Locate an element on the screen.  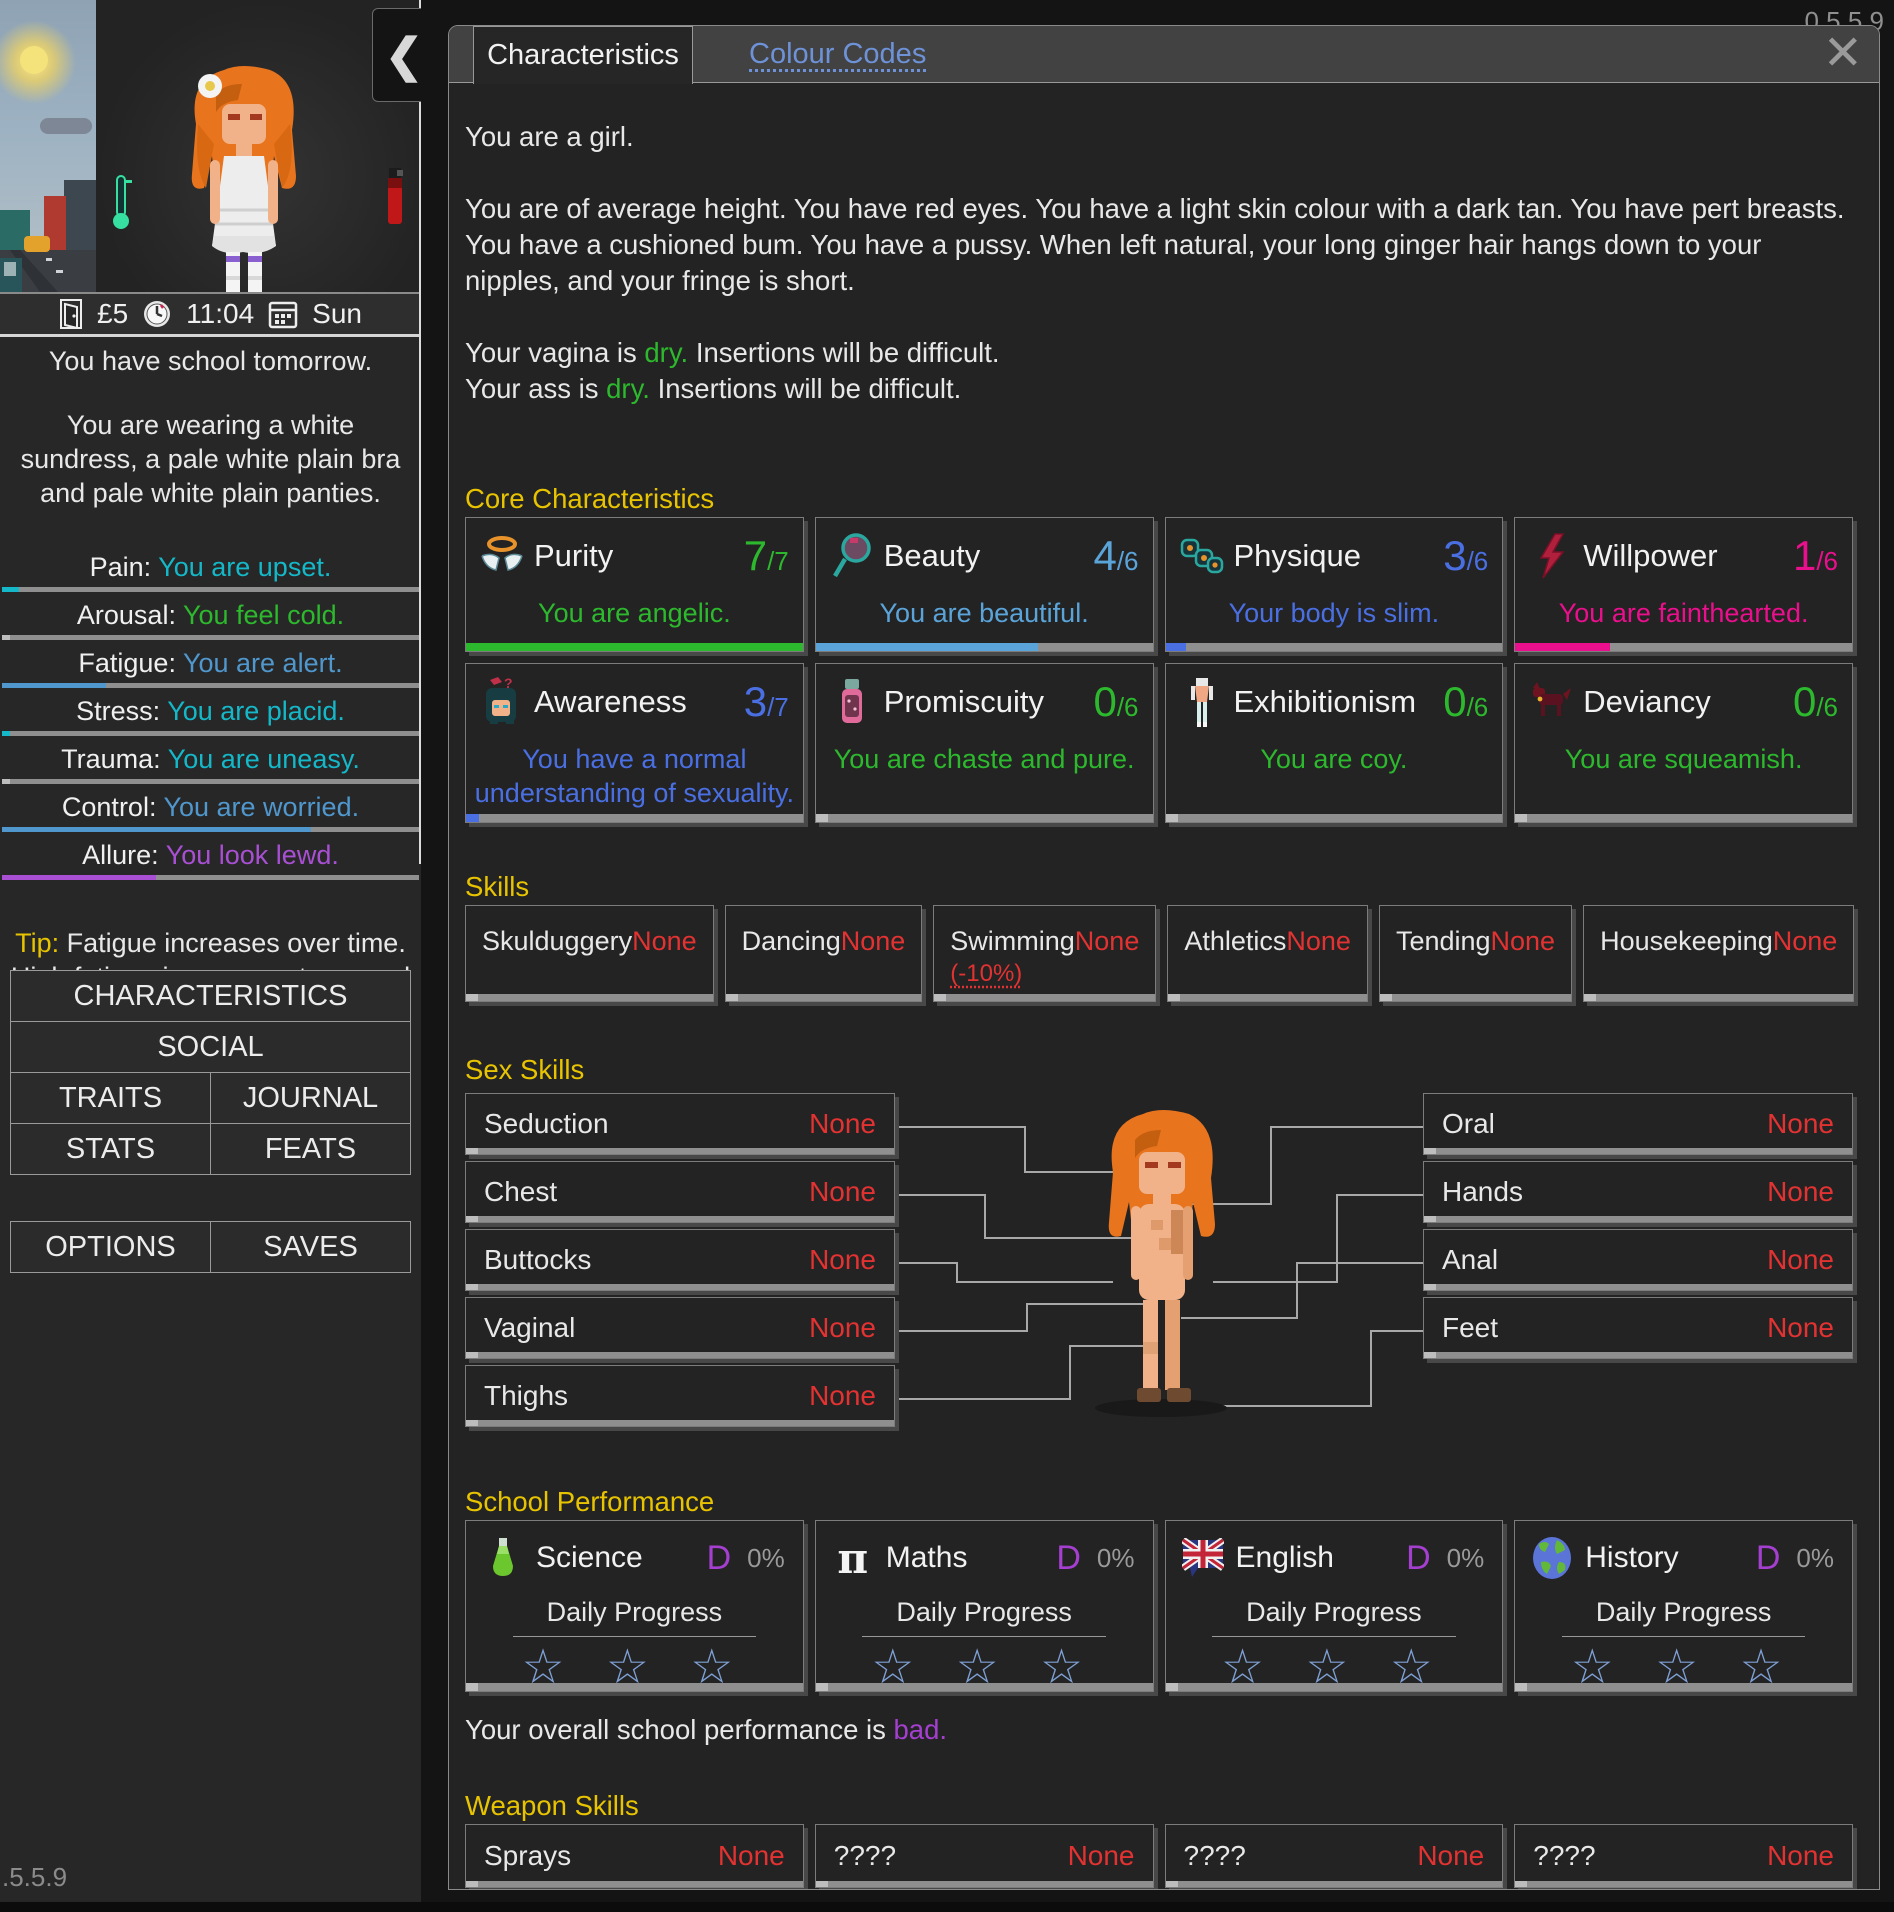
gender-line: You are a girl. is located at coordinates (549, 136).